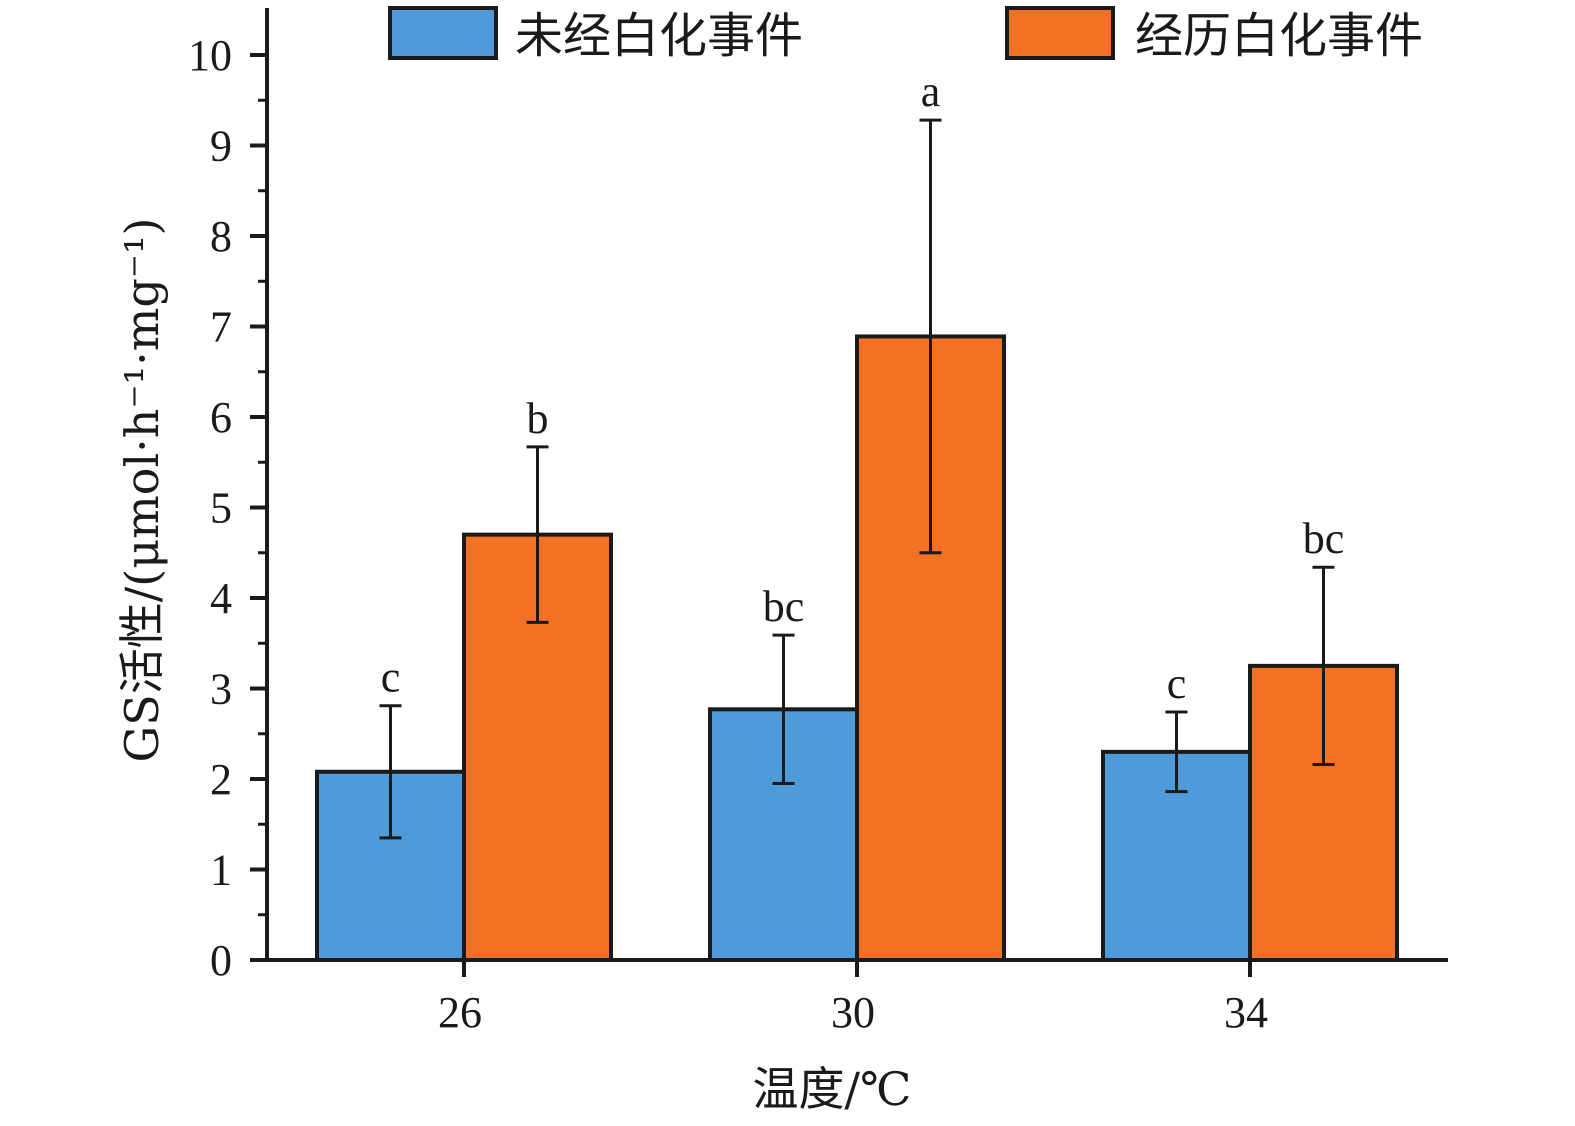  What do you see at coordinates (784, 606) in the screenshot?
I see `significance-label-30-series-0: bc` at bounding box center [784, 606].